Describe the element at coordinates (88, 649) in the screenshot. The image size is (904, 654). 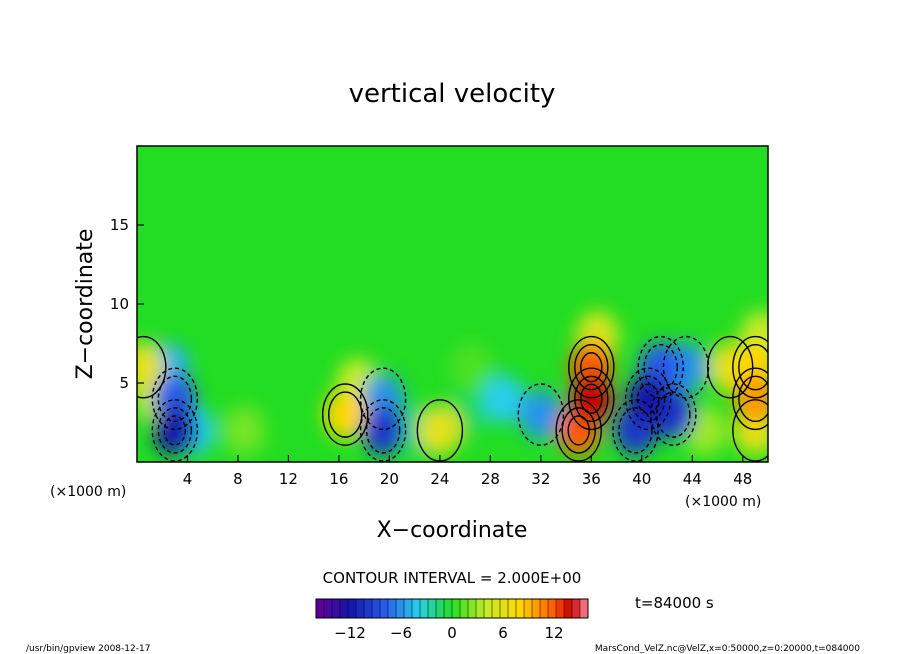
I see `footer-program-date: /usr/bin/gpview 2008-12-17` at that location.